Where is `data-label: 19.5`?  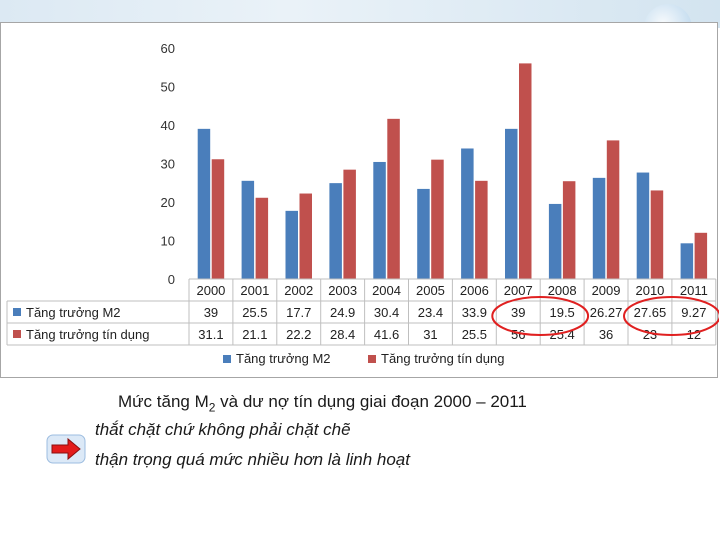 data-label: 19.5 is located at coordinates (561, 312).